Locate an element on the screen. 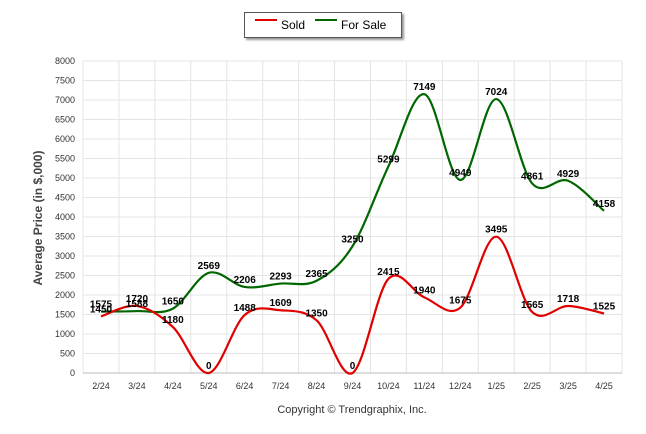 The height and width of the screenshot is (434, 646). y-tick-7500: 7500 is located at coordinates (65, 81).